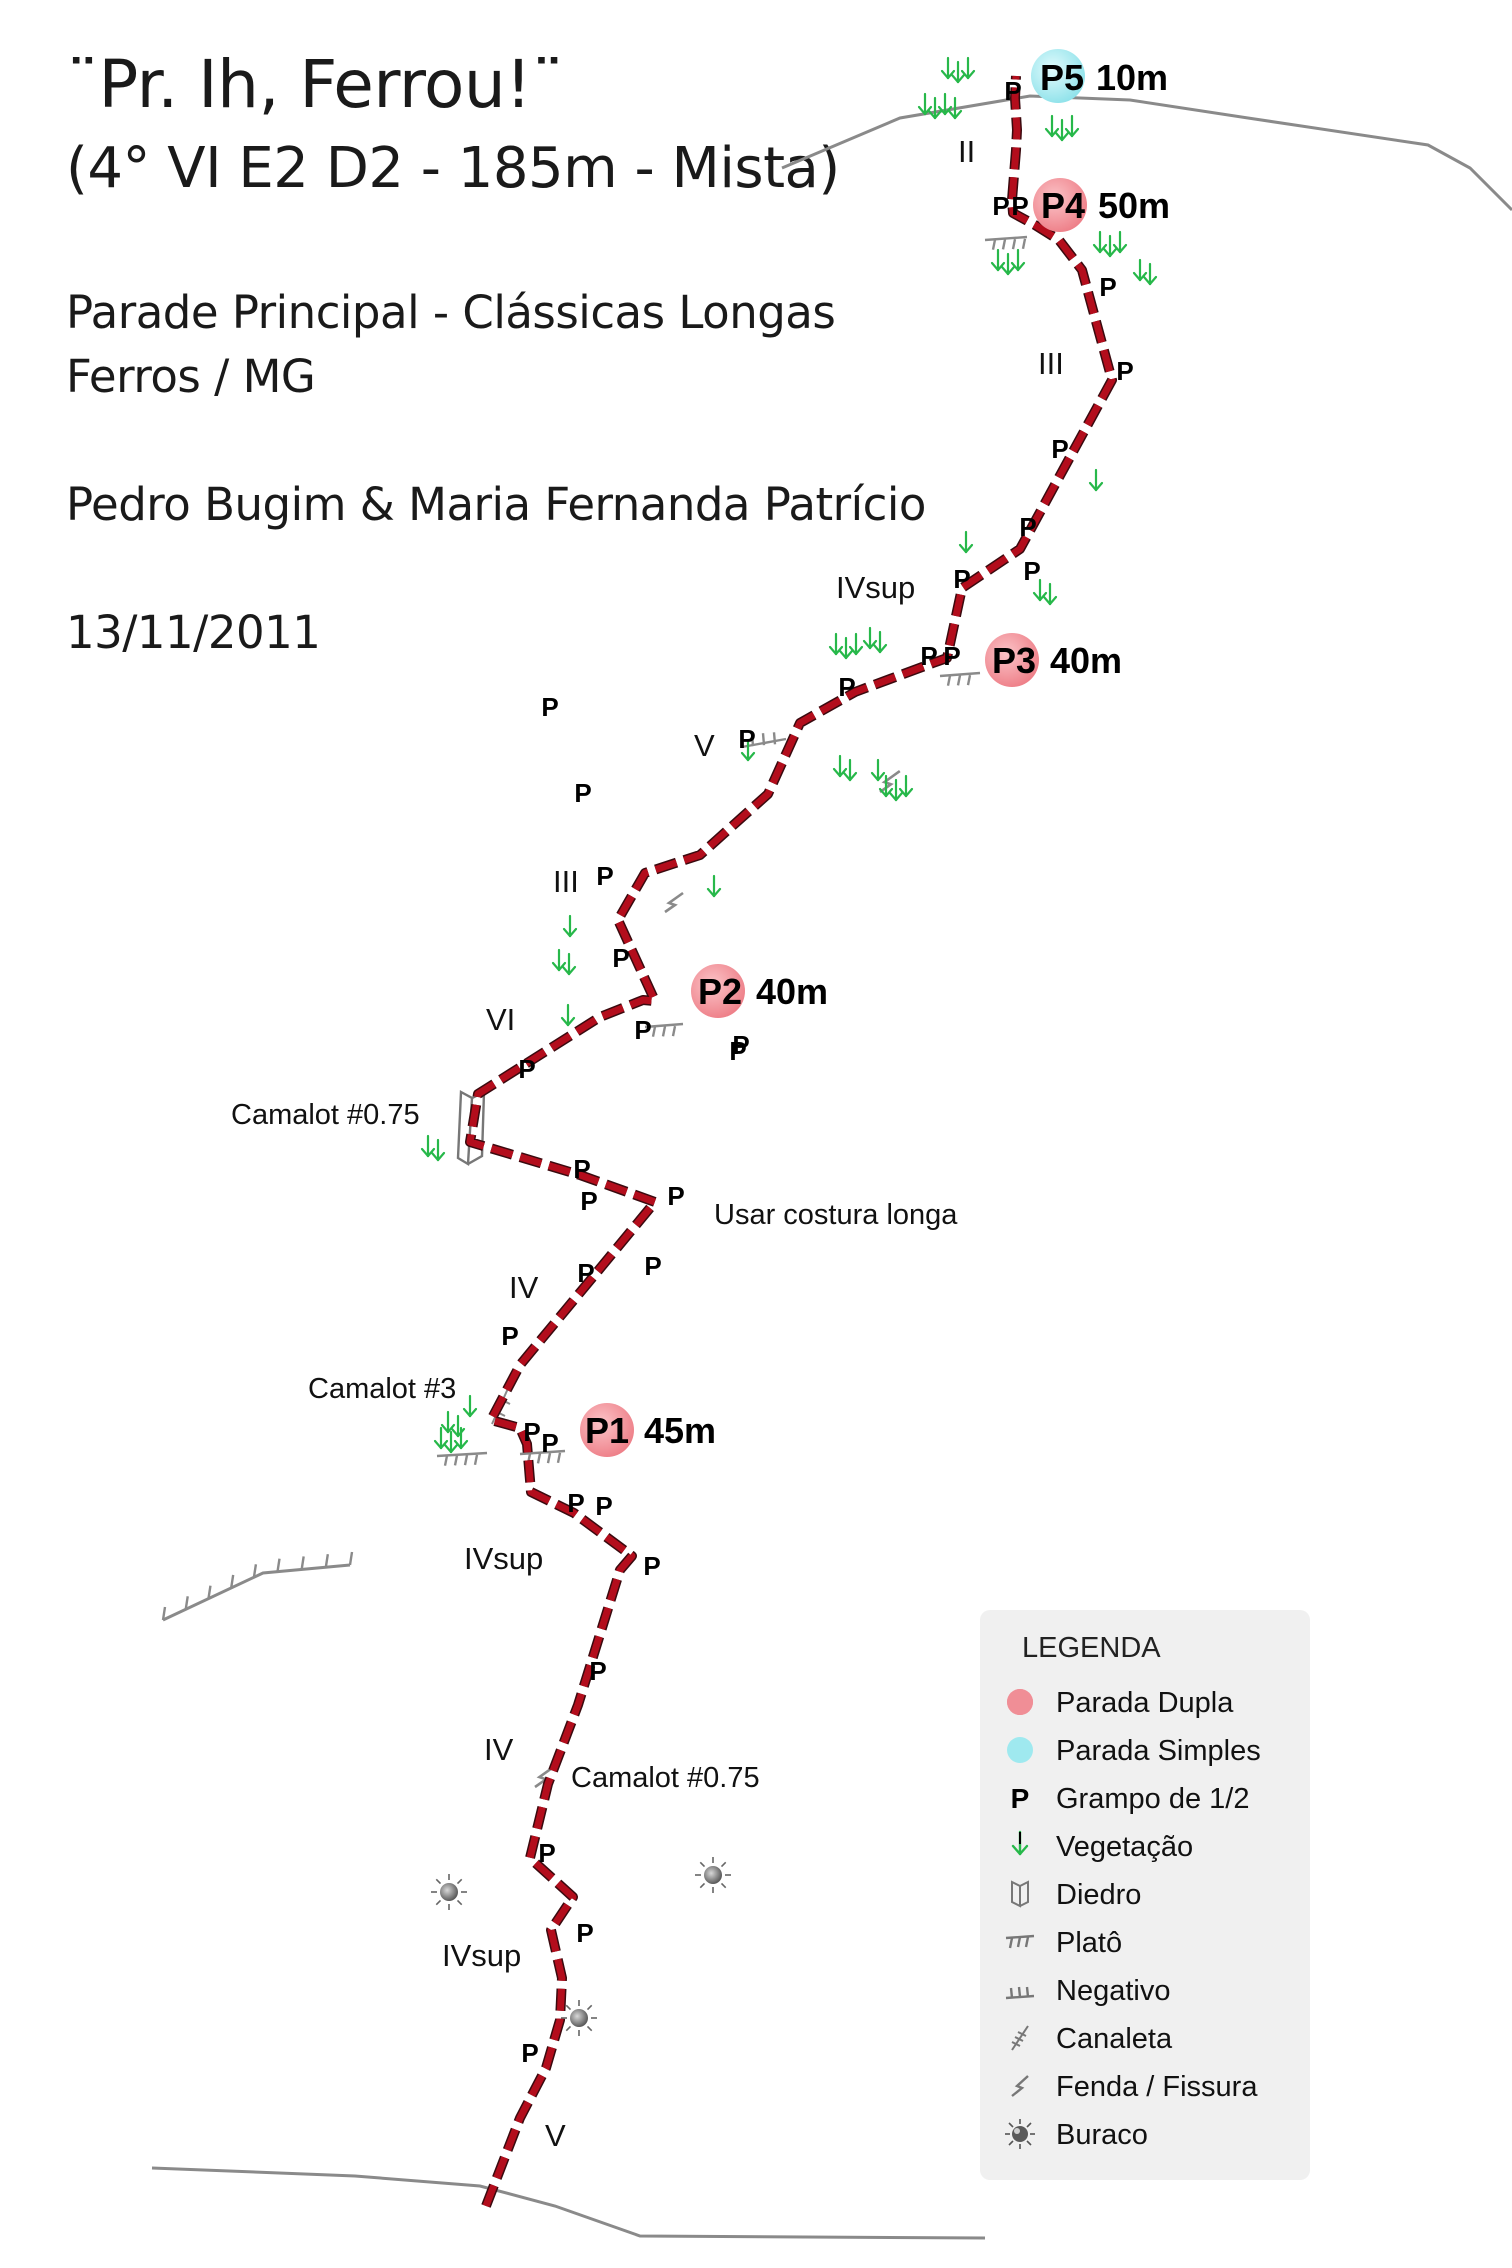 This screenshot has width=1512, height=2268. I want to click on legend-item-overhang: Negativo, so click(1145, 1990).